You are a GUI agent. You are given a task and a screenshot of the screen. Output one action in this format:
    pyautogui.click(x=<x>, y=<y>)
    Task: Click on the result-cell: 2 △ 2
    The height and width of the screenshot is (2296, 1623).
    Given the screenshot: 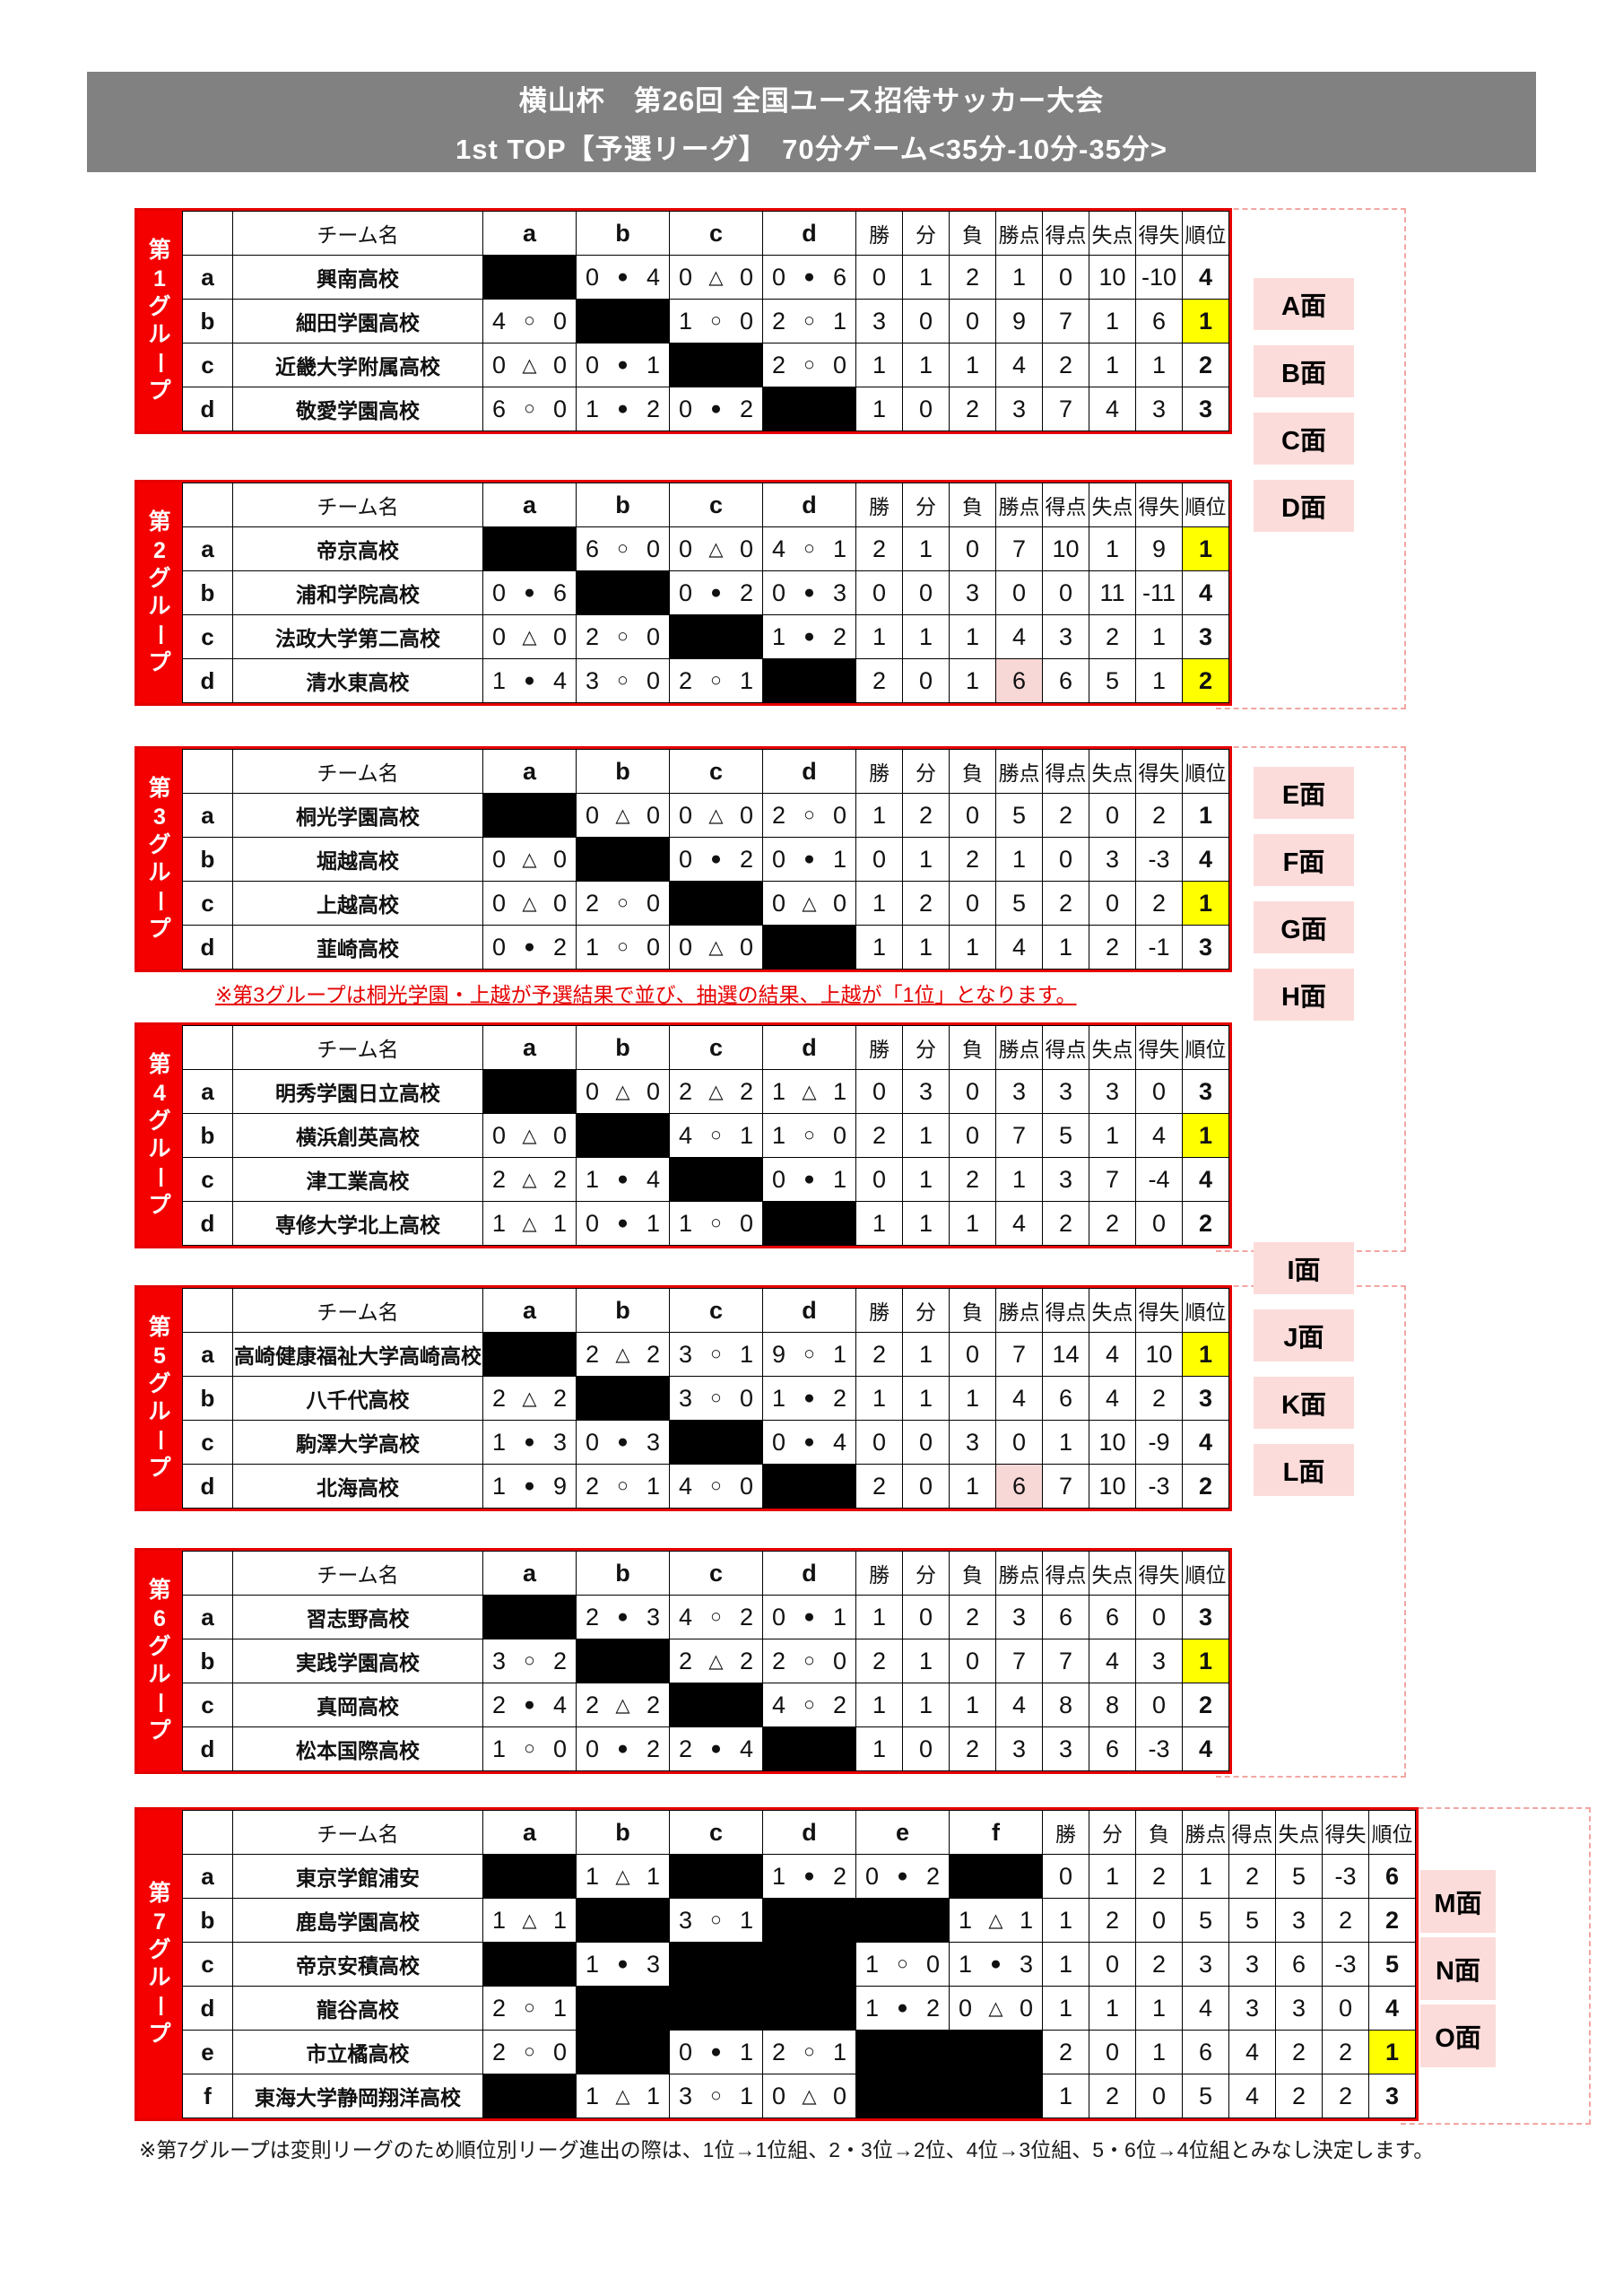 What is the action you would take?
    pyautogui.click(x=623, y=1354)
    